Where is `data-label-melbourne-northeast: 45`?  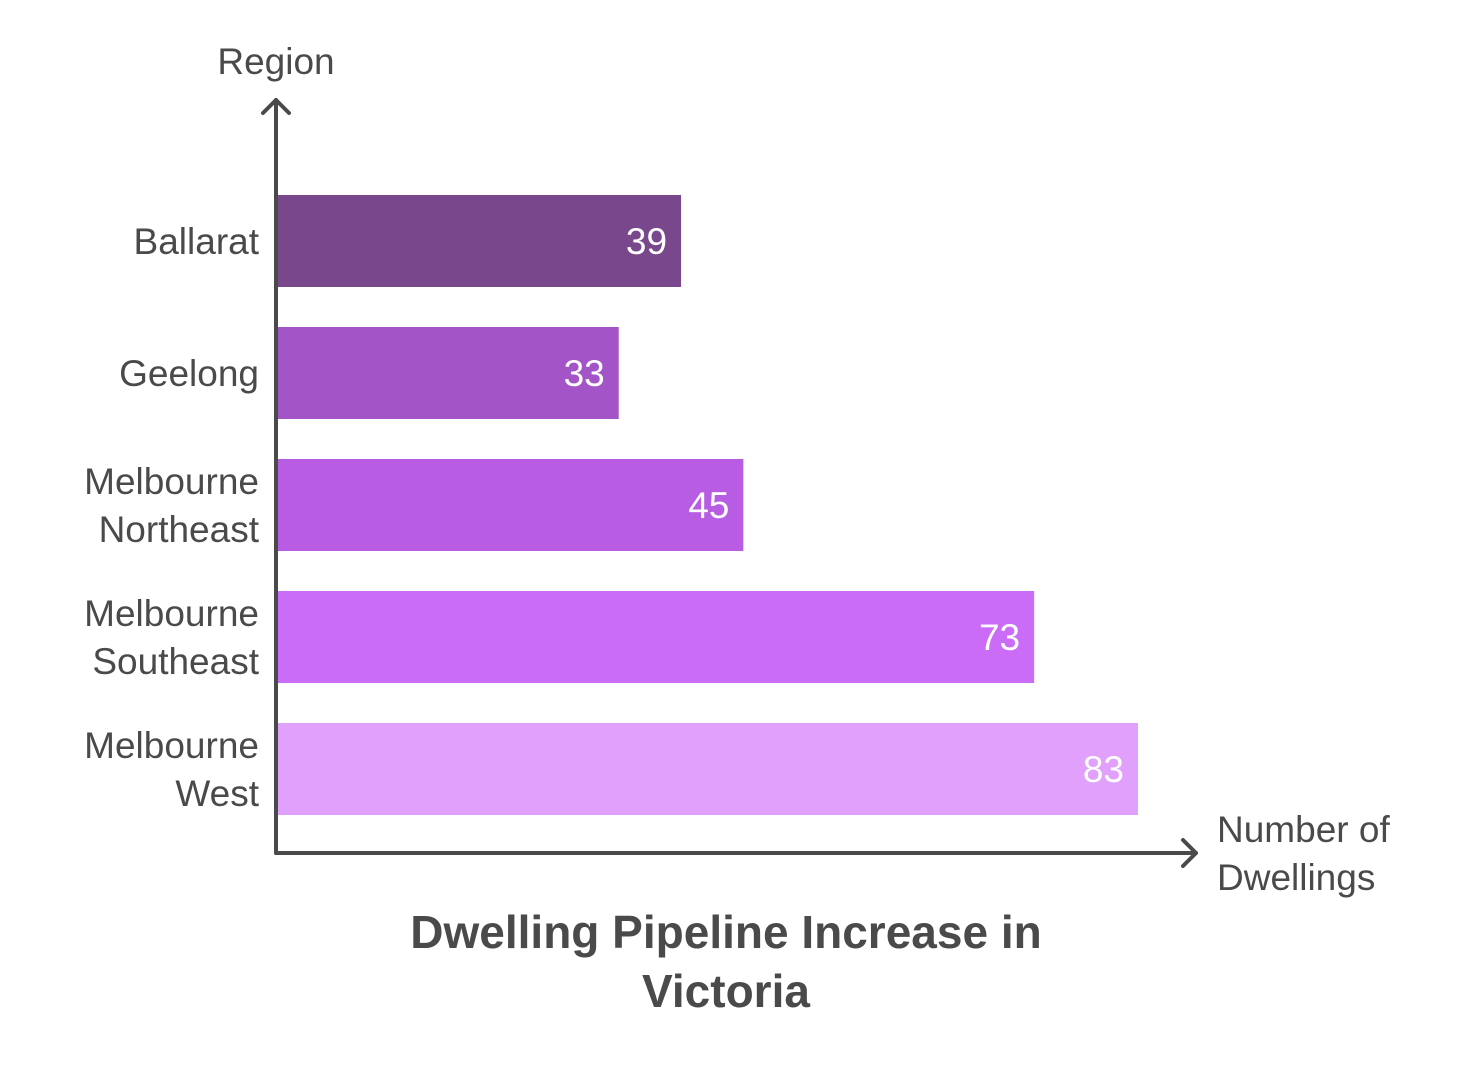
data-label-melbourne-northeast: 45 is located at coordinates (708, 505).